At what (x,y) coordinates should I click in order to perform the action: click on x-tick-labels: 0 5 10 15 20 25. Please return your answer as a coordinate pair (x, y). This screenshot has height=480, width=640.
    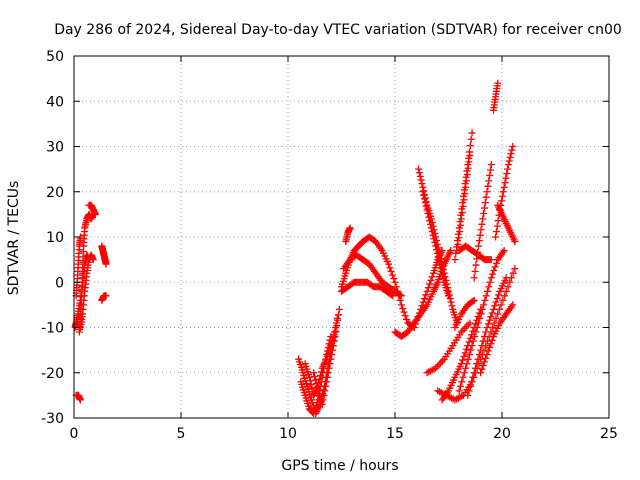
    Looking at the image, I should click on (344, 434).